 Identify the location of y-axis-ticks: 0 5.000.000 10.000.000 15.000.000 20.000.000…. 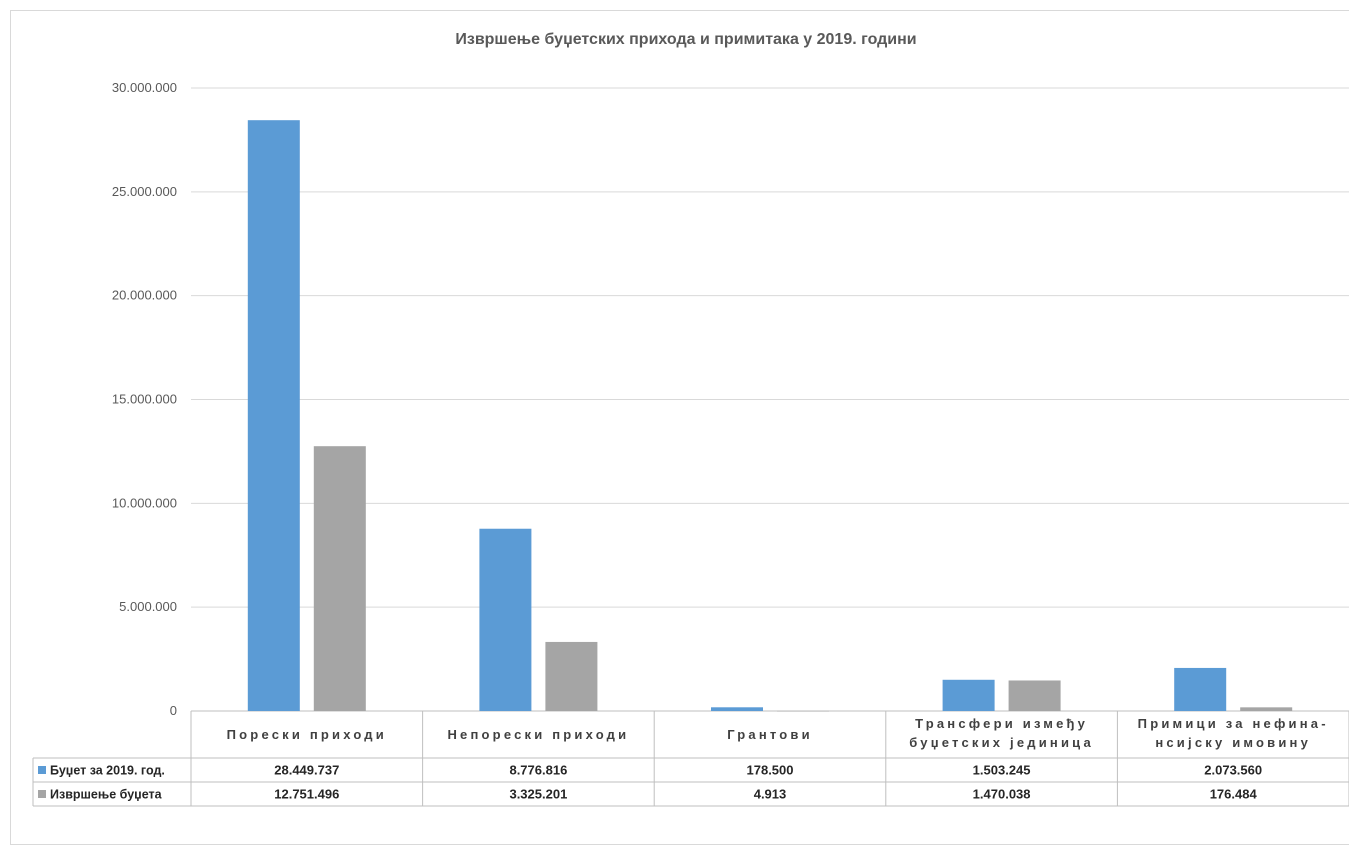
(144, 399).